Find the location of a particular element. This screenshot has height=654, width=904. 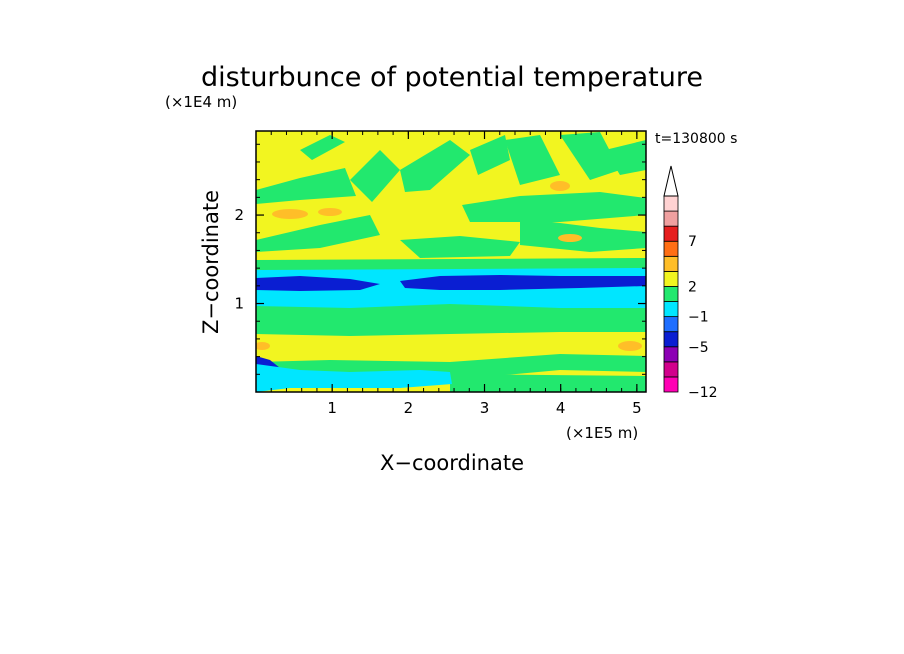

x-tick-label: 1 is located at coordinates (332, 408).